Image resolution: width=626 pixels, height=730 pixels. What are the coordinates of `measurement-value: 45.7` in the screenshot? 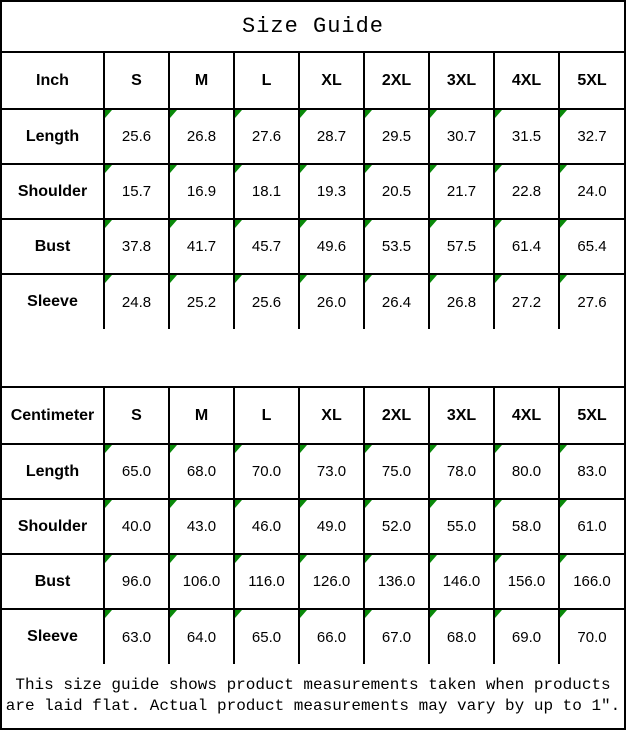 It's located at (266, 246).